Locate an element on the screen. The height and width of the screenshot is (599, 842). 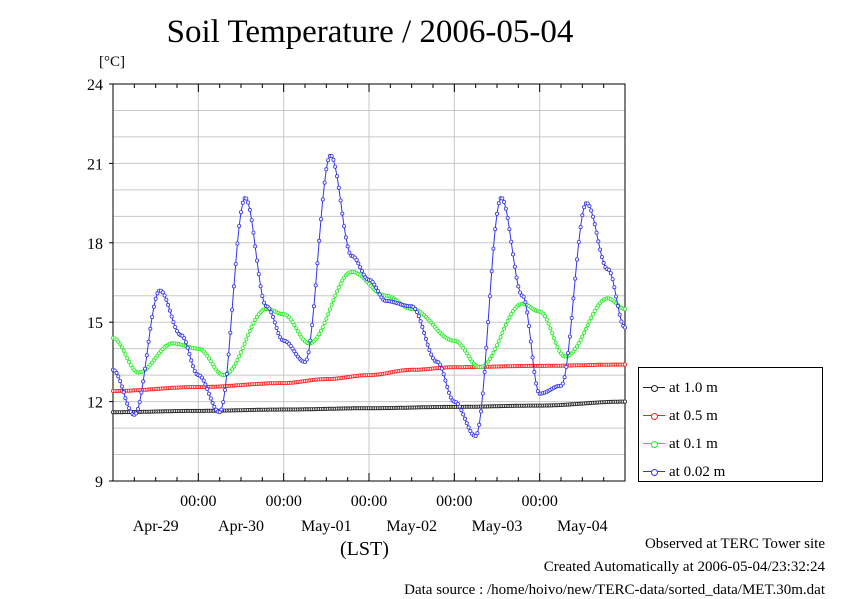
y-tick-label: 15 is located at coordinates (95, 323).